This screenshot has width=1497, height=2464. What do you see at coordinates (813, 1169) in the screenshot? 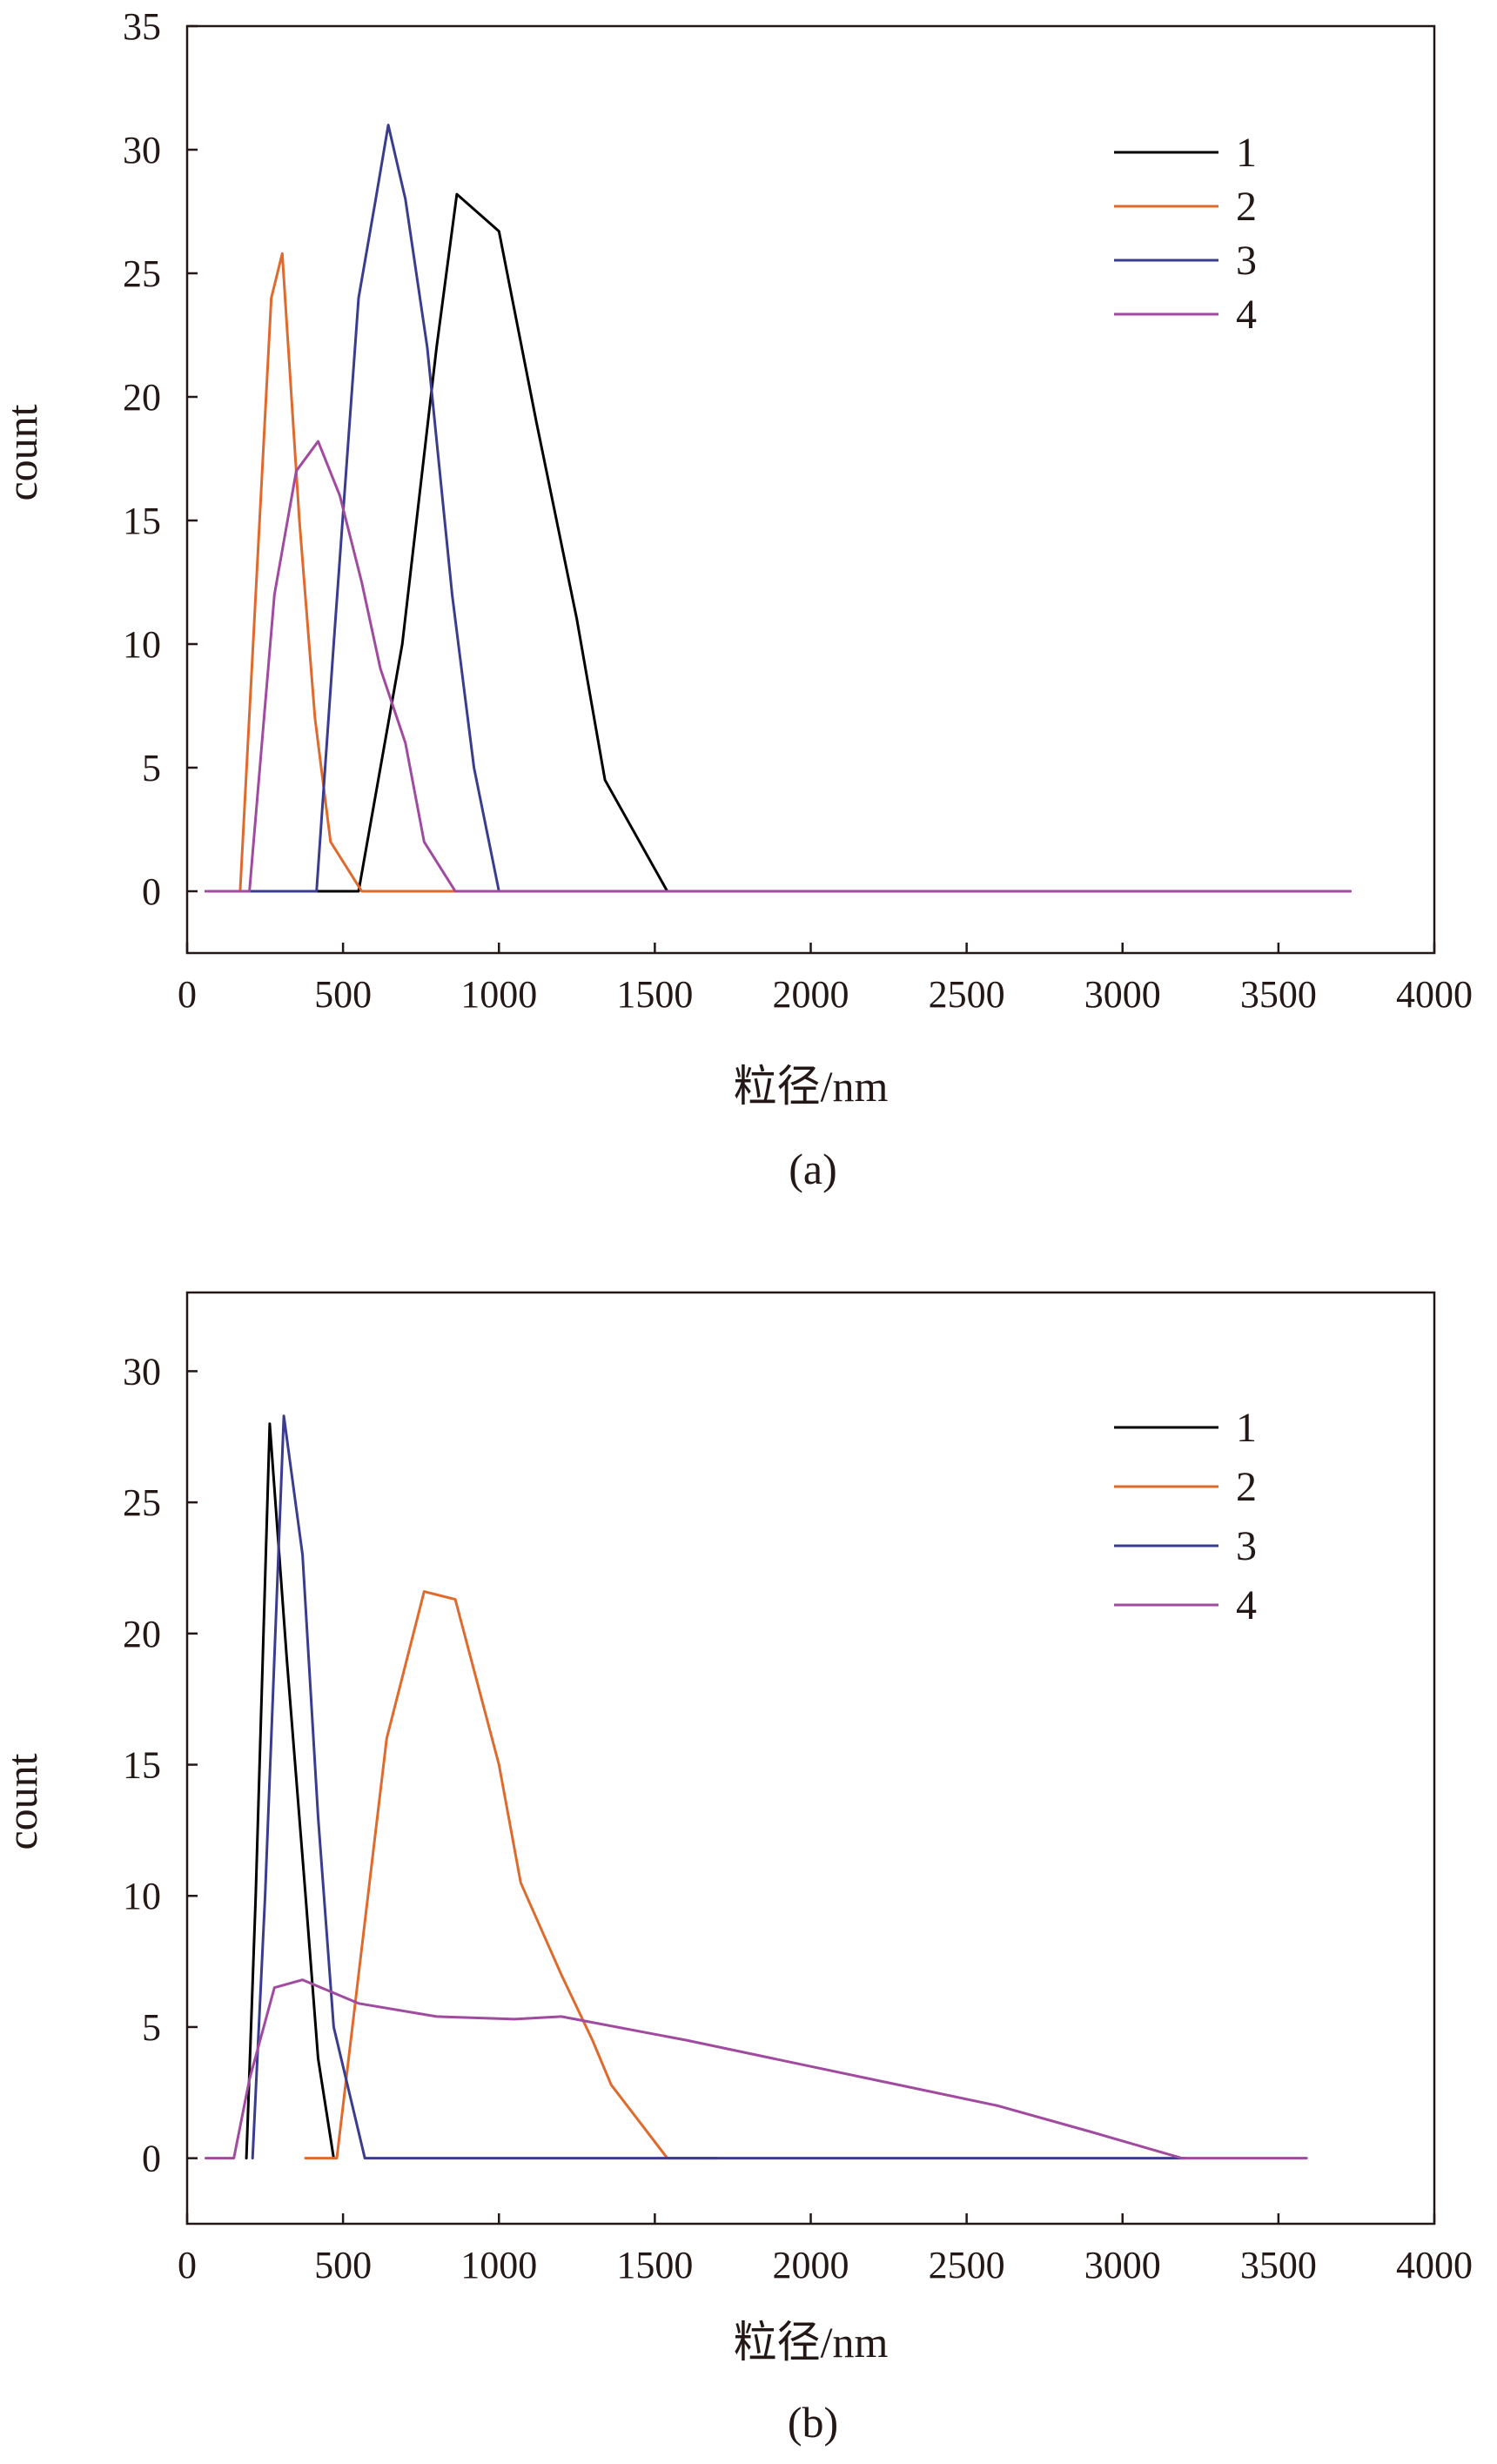
I see `figure-caption: (a)` at bounding box center [813, 1169].